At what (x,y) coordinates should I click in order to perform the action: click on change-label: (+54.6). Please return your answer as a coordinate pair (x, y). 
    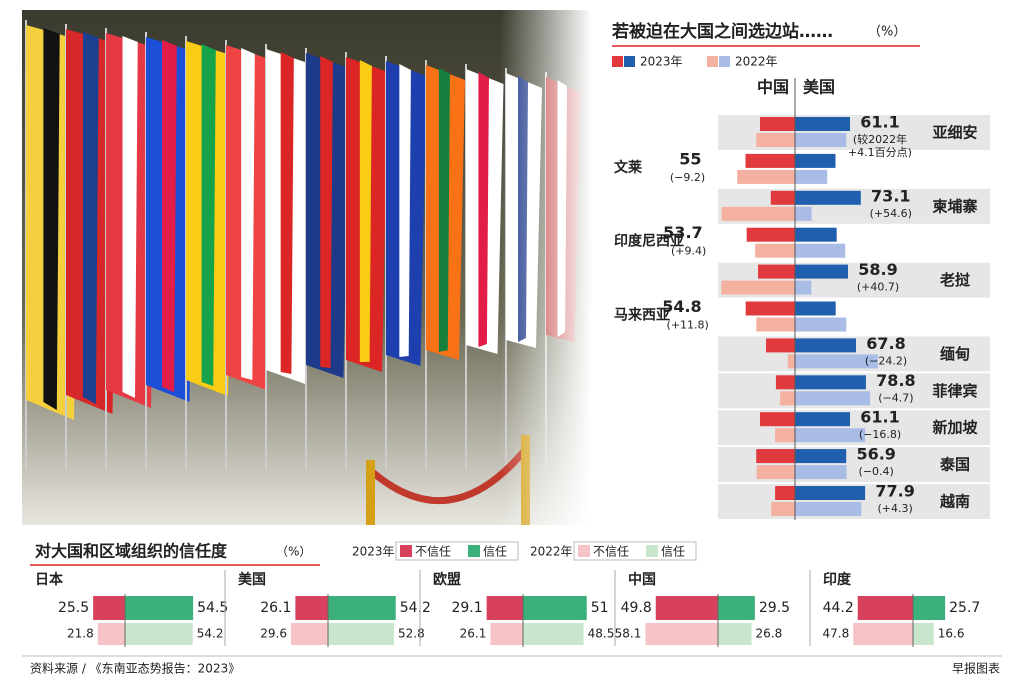
    Looking at the image, I should click on (891, 213).